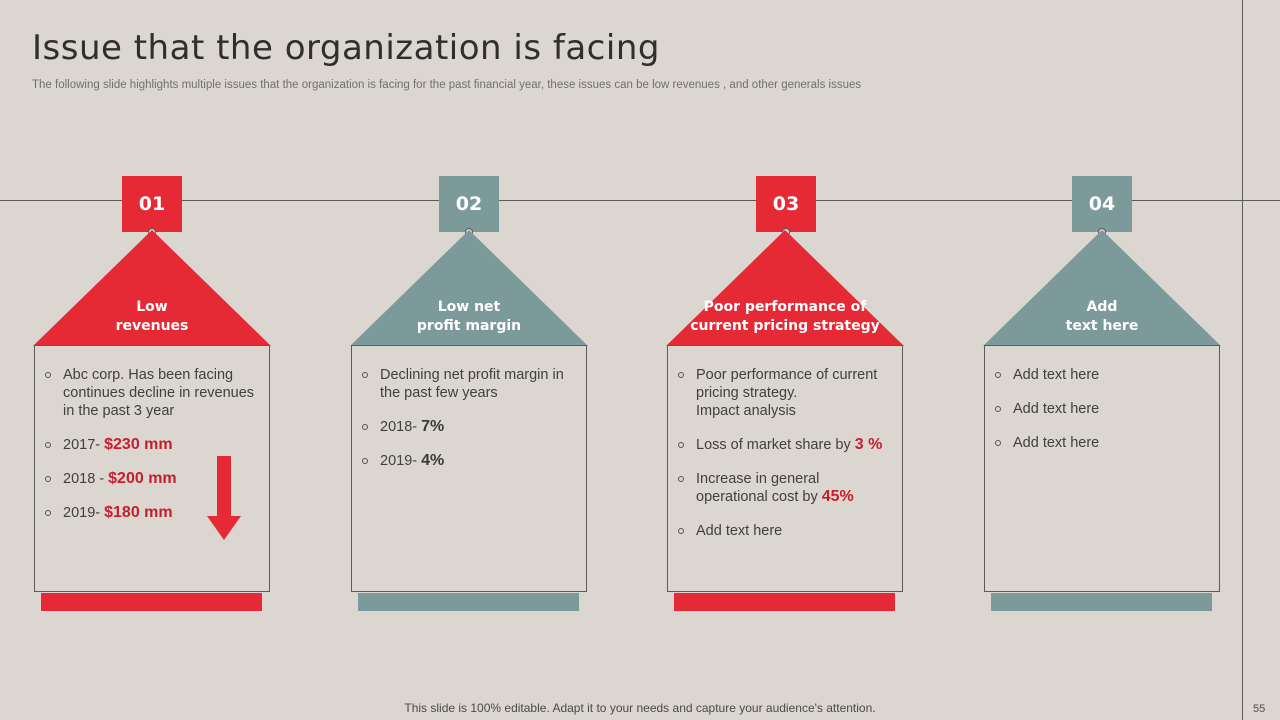 The height and width of the screenshot is (720, 1280). I want to click on list-item: 2017- $230 mm, so click(152, 445).